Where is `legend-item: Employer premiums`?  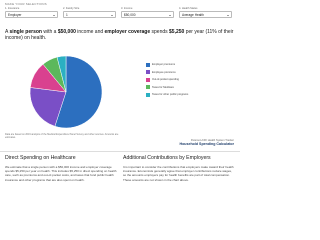 legend-item: Employer premiums is located at coordinates (186, 65).